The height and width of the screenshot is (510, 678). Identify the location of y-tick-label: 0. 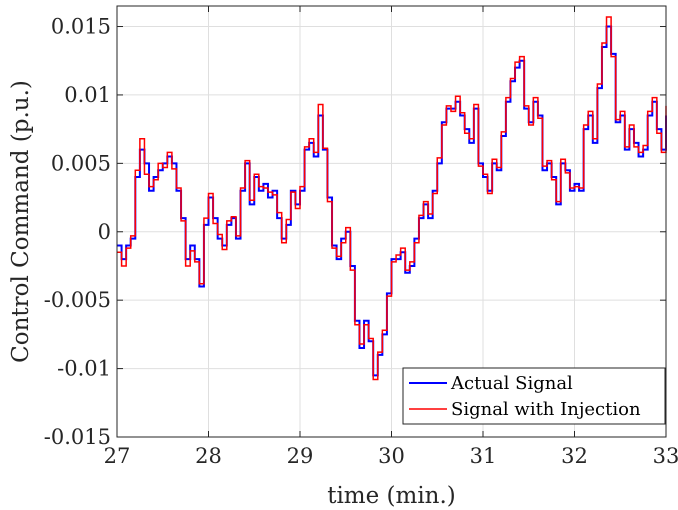
(104, 232).